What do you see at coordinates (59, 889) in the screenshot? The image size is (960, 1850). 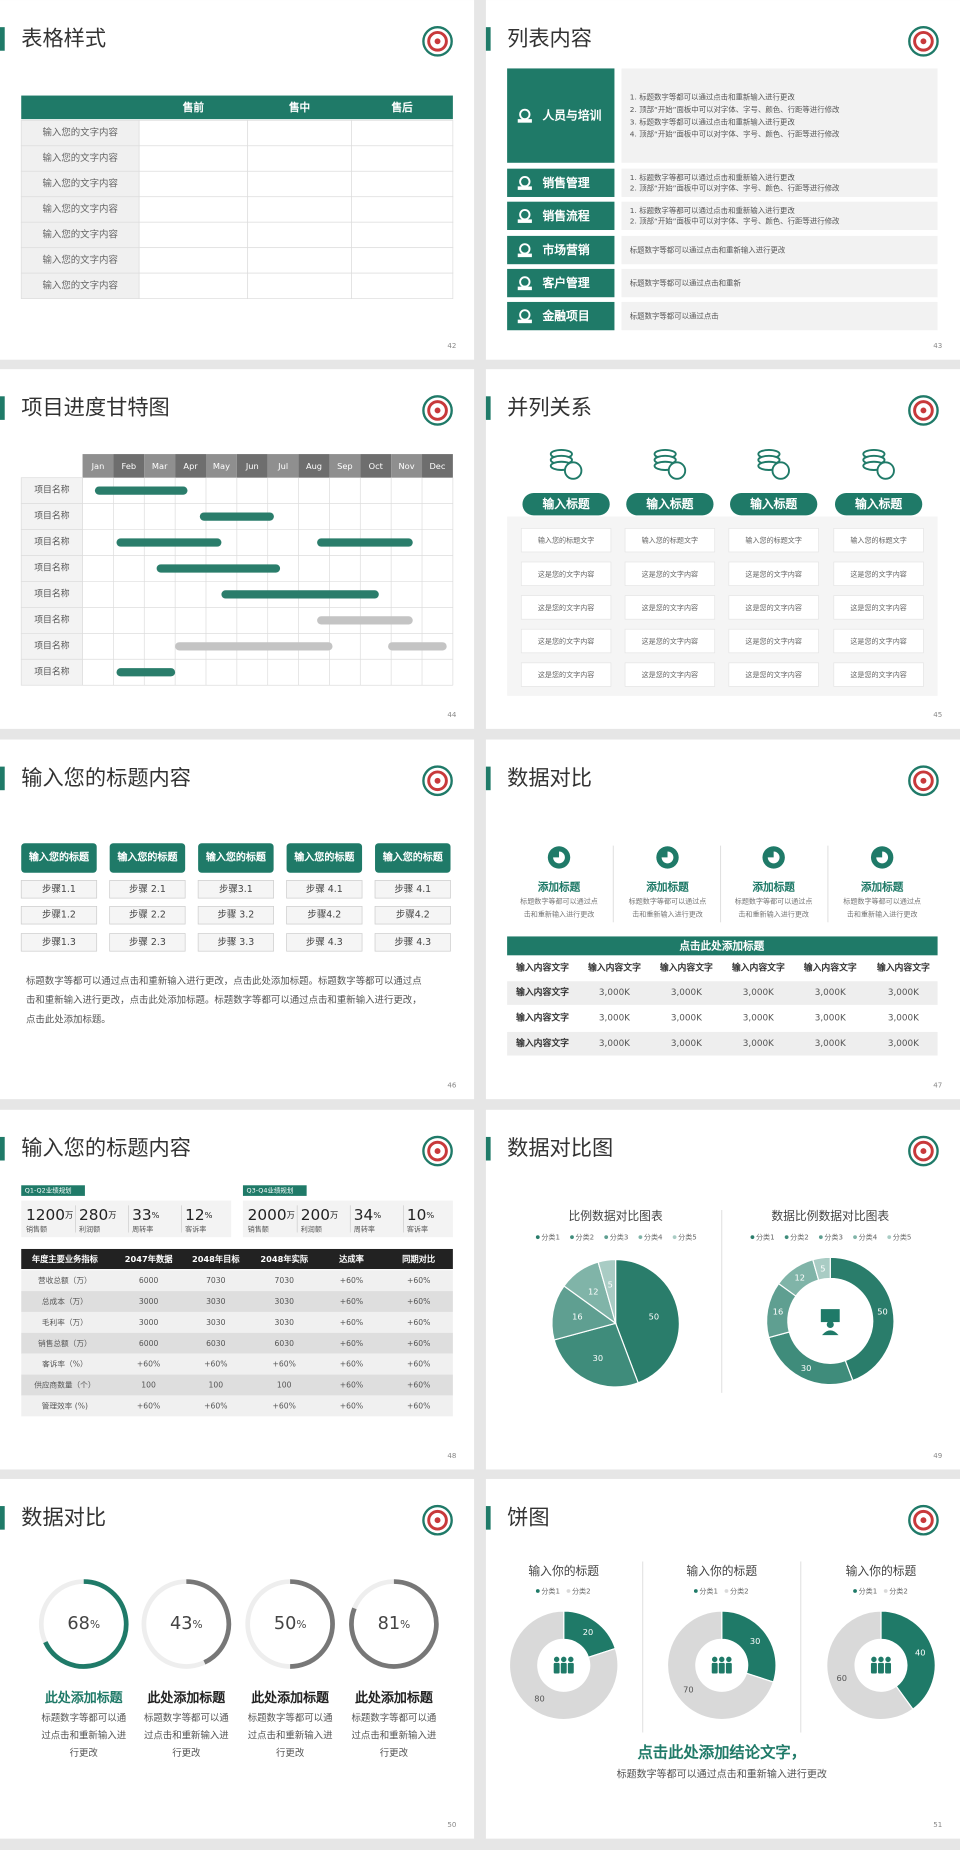 I see `step-label: 步骤1.1` at bounding box center [59, 889].